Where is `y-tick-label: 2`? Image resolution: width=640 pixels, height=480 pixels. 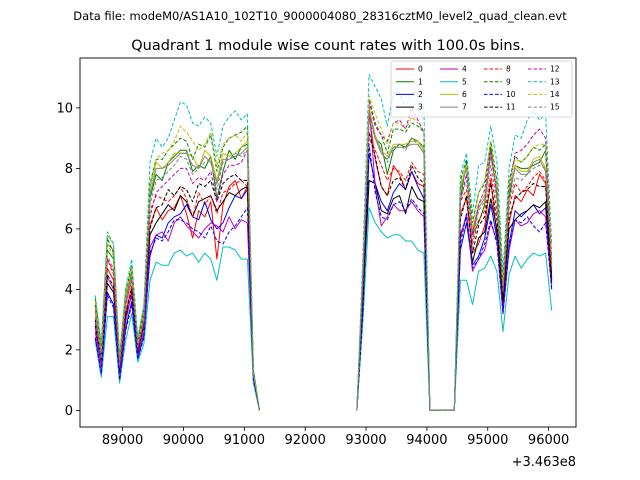 y-tick-label: 2 is located at coordinates (69, 350).